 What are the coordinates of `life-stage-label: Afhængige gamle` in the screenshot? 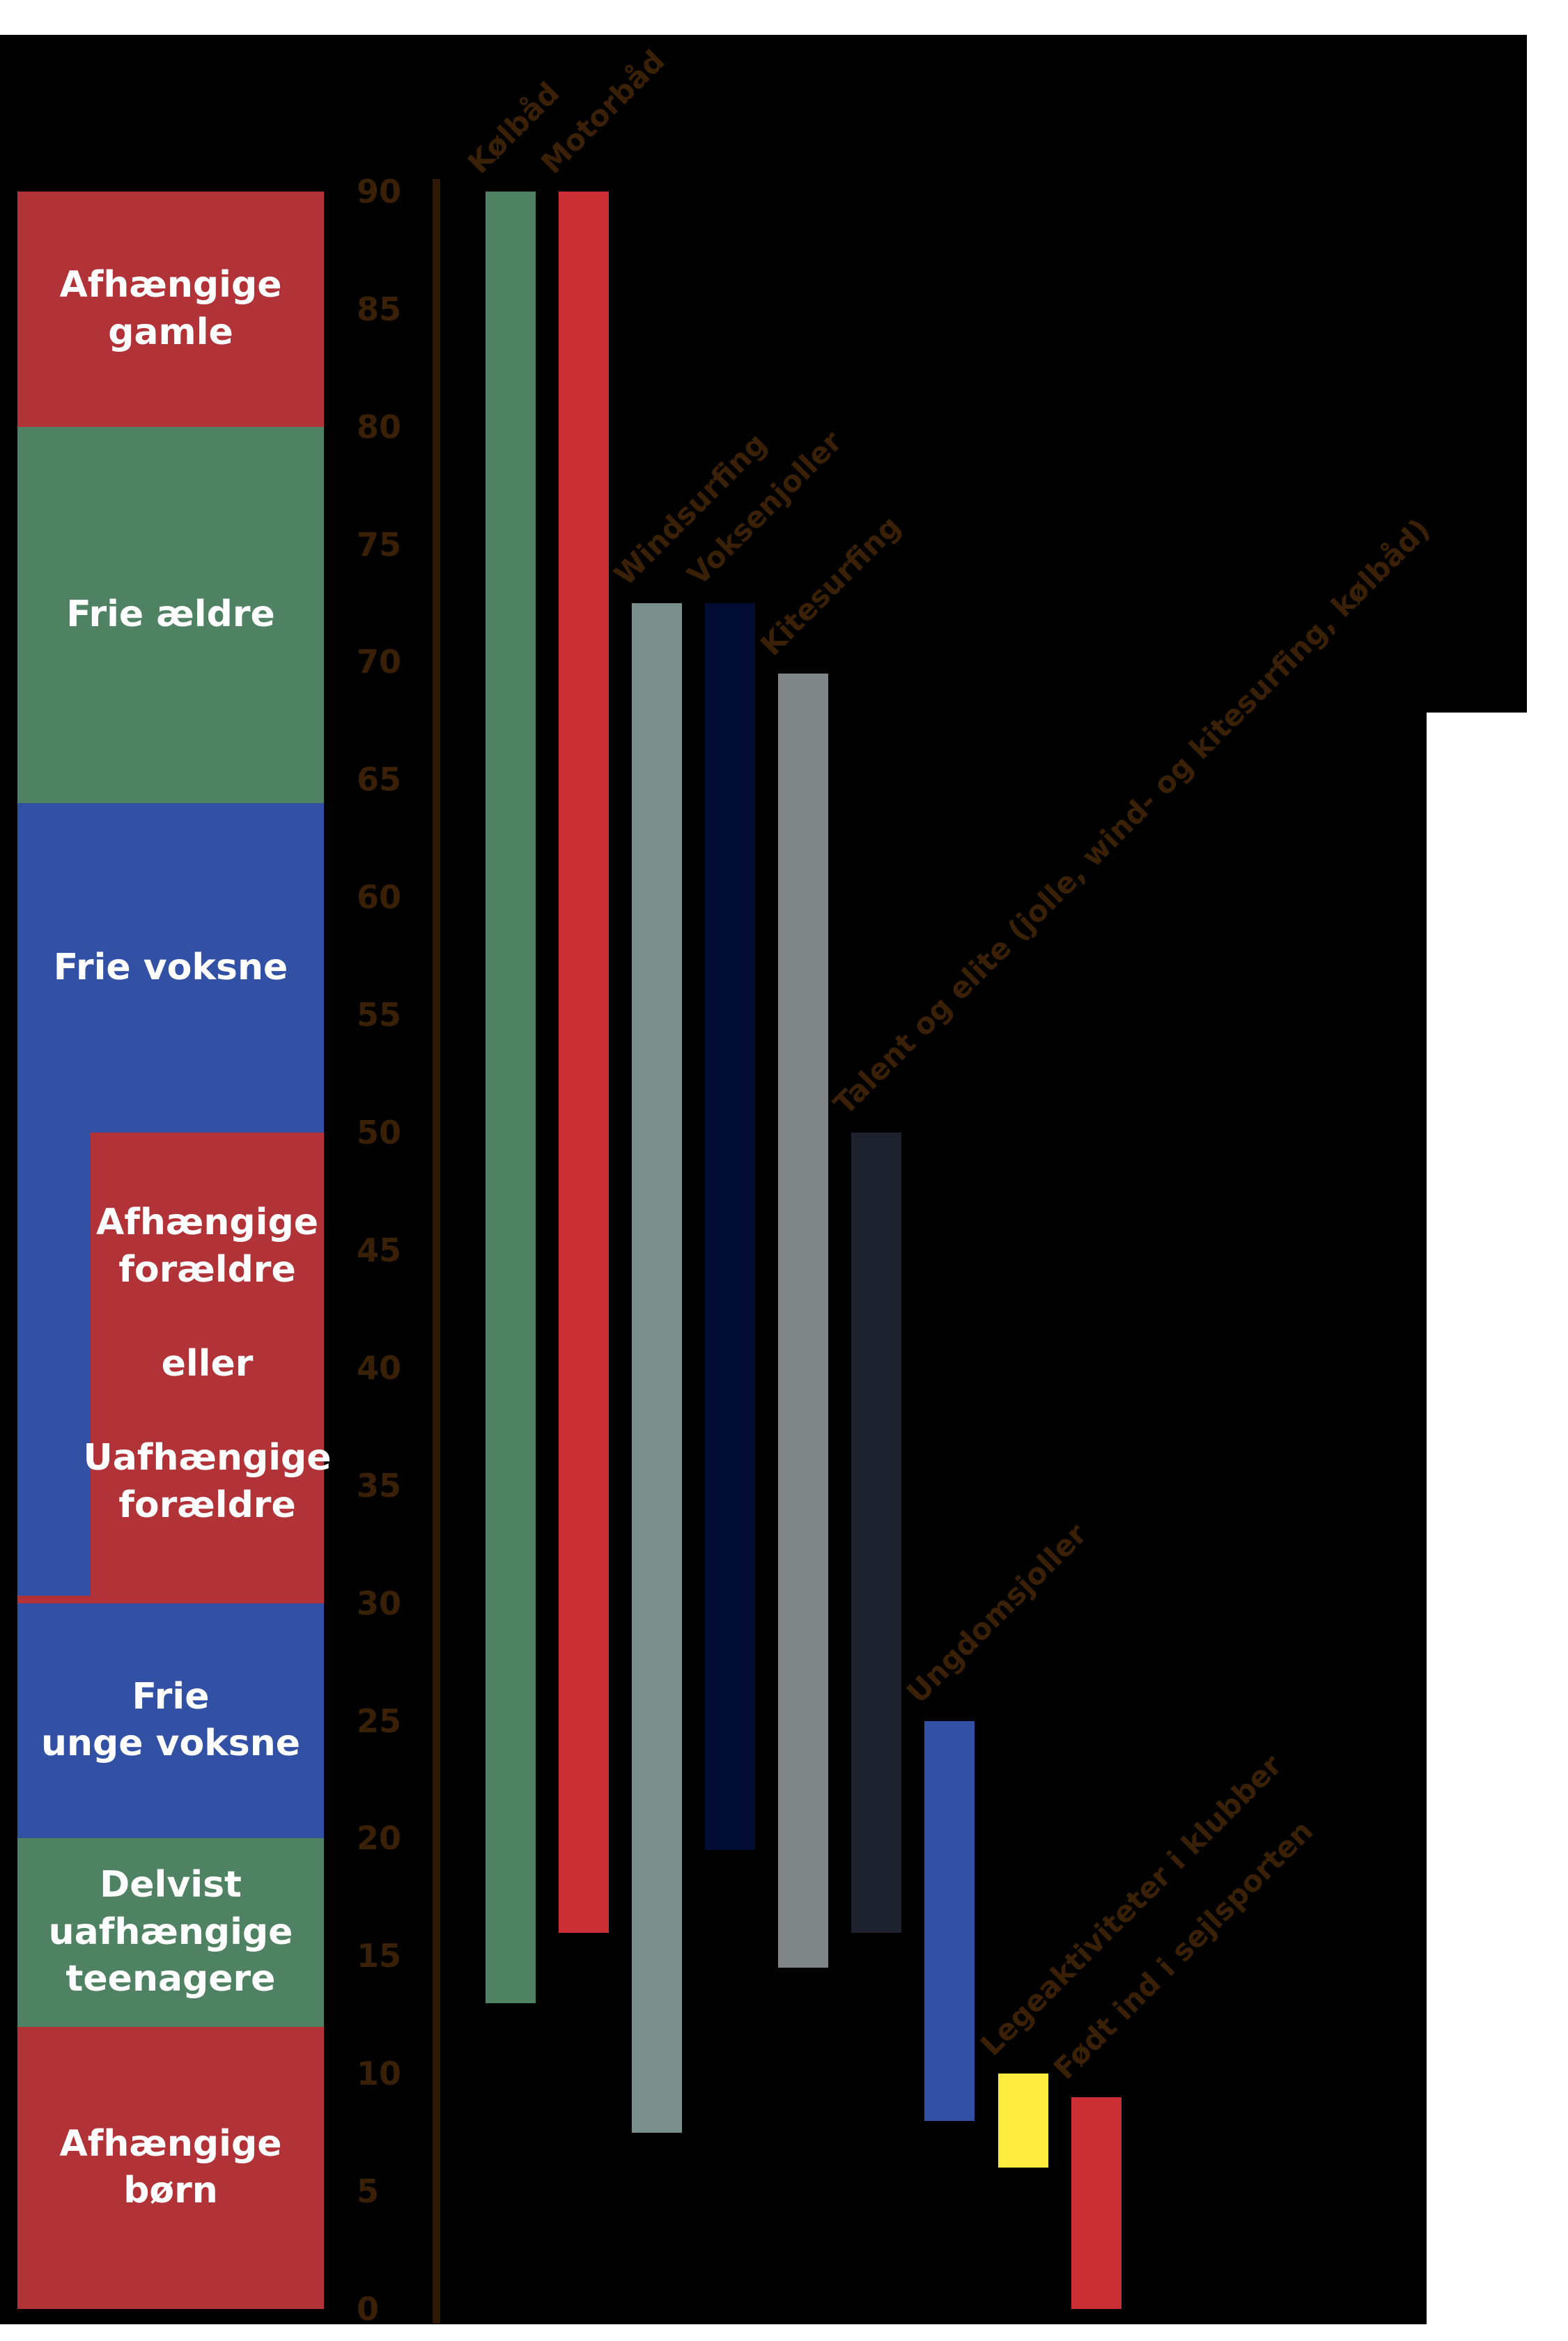 It's located at (170, 309).